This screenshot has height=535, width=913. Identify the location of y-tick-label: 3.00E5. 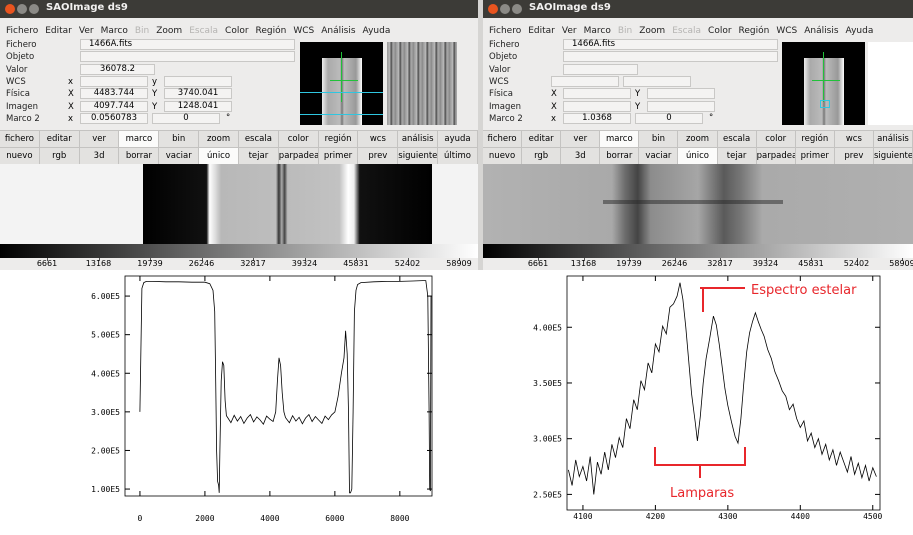
(547, 439).